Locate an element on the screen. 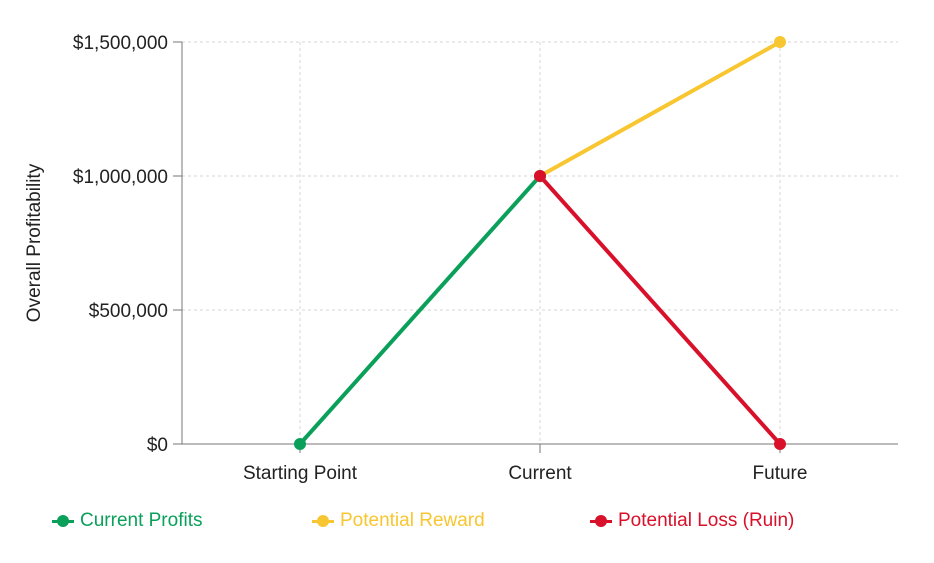  legend-label: Potential Loss (Ruin) is located at coordinates (706, 520).